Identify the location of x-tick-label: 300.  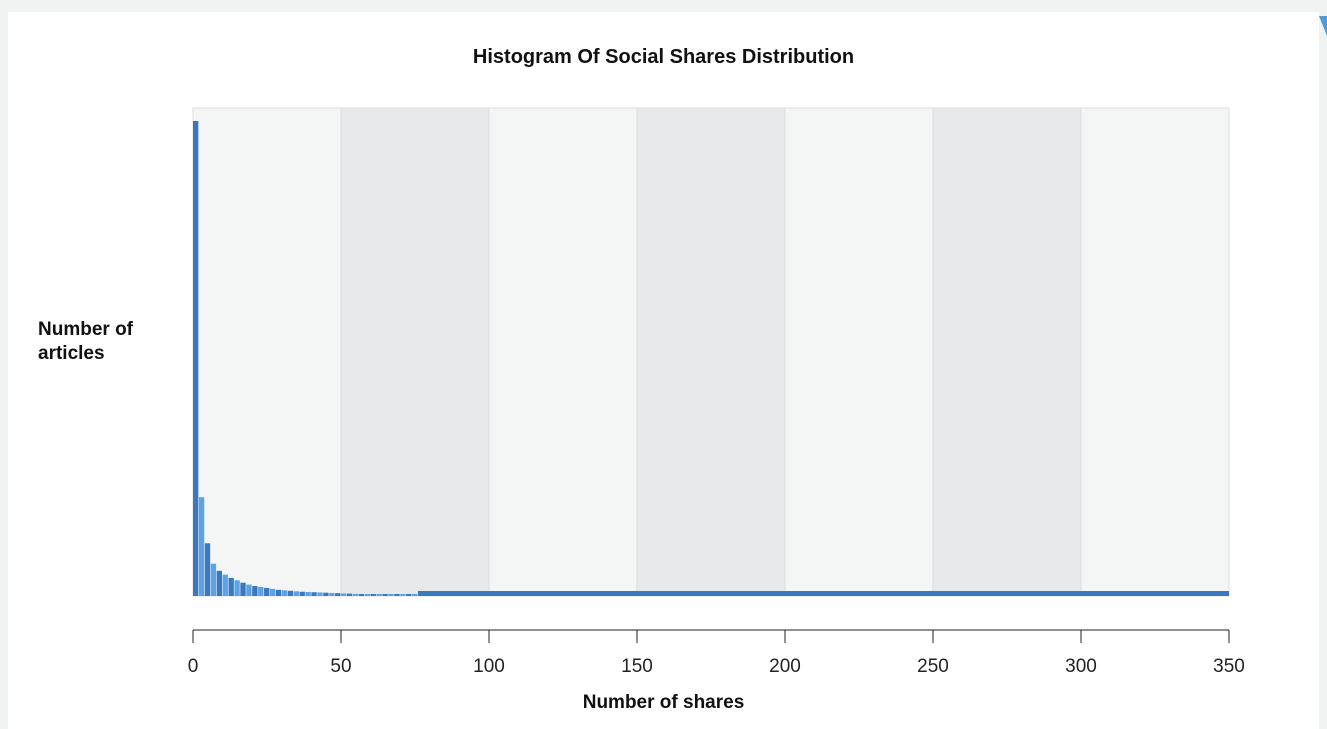
(1081, 666).